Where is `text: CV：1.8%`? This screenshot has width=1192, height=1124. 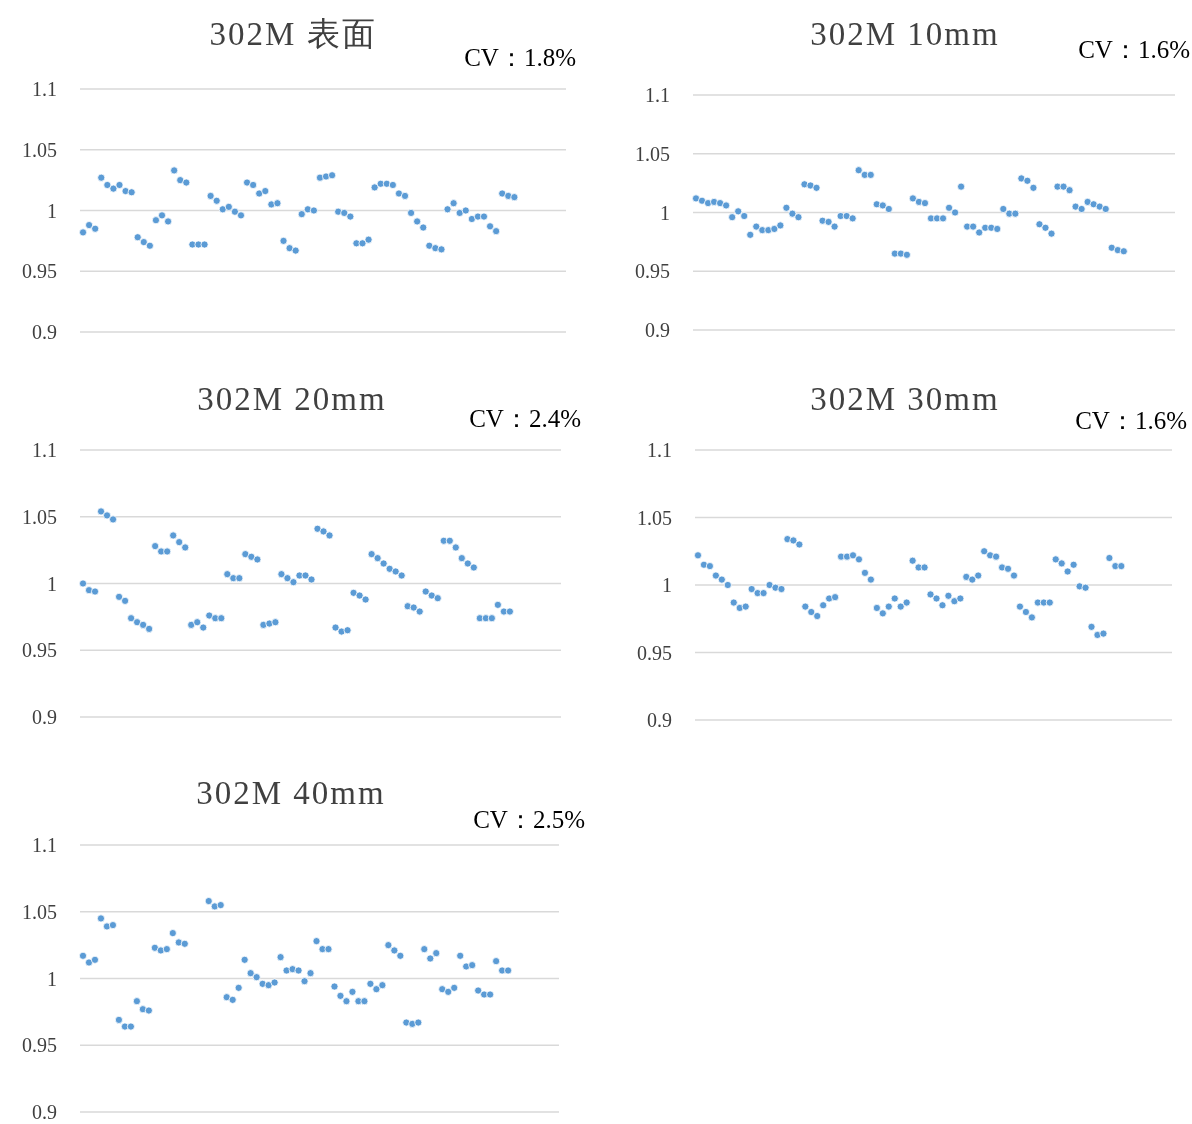 text: CV：1.8% is located at coordinates (520, 57).